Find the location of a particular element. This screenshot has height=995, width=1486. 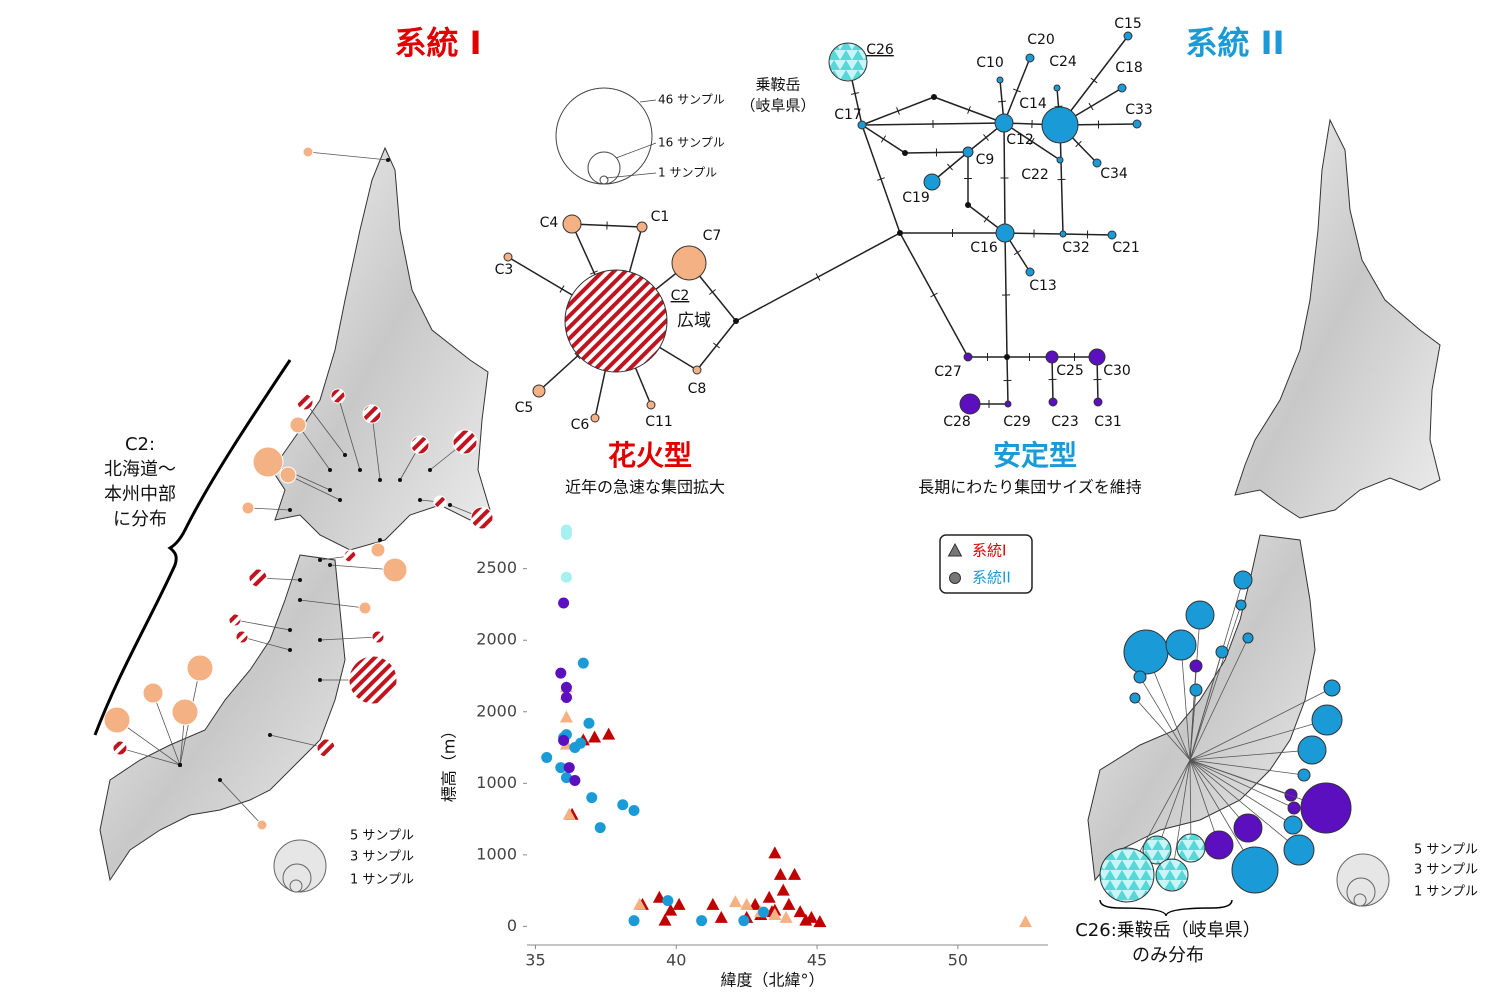

node-label: C18 is located at coordinates (1129, 68).